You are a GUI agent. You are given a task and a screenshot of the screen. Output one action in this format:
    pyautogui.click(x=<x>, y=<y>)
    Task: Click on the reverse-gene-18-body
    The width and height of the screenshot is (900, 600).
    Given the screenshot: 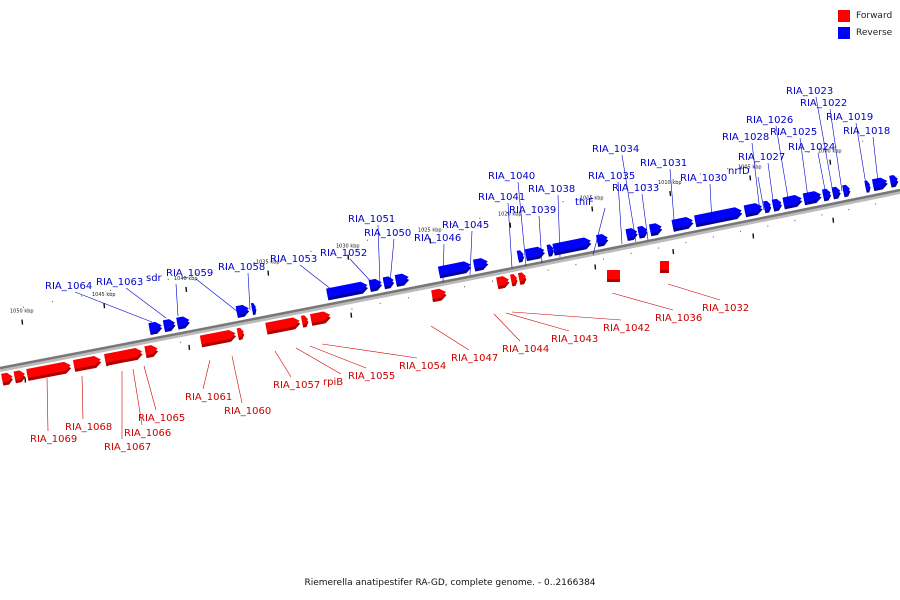 What is the action you would take?
    pyautogui.click(x=655, y=228)
    